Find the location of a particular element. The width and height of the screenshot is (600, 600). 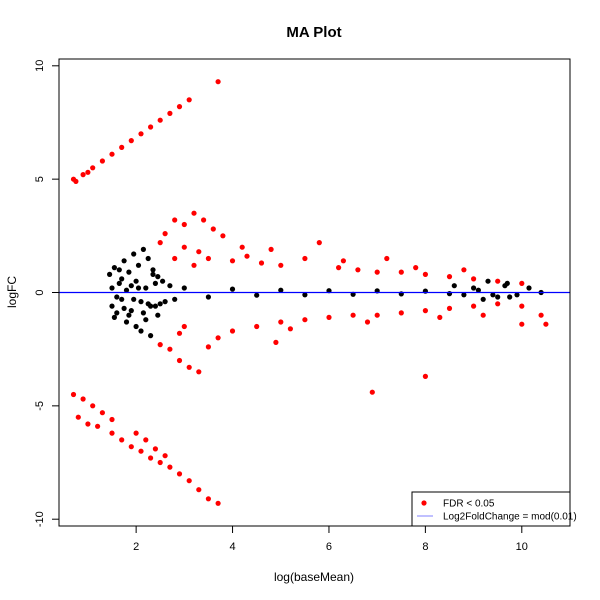

y-tick-label-5: 5 is located at coordinates (40, 179).